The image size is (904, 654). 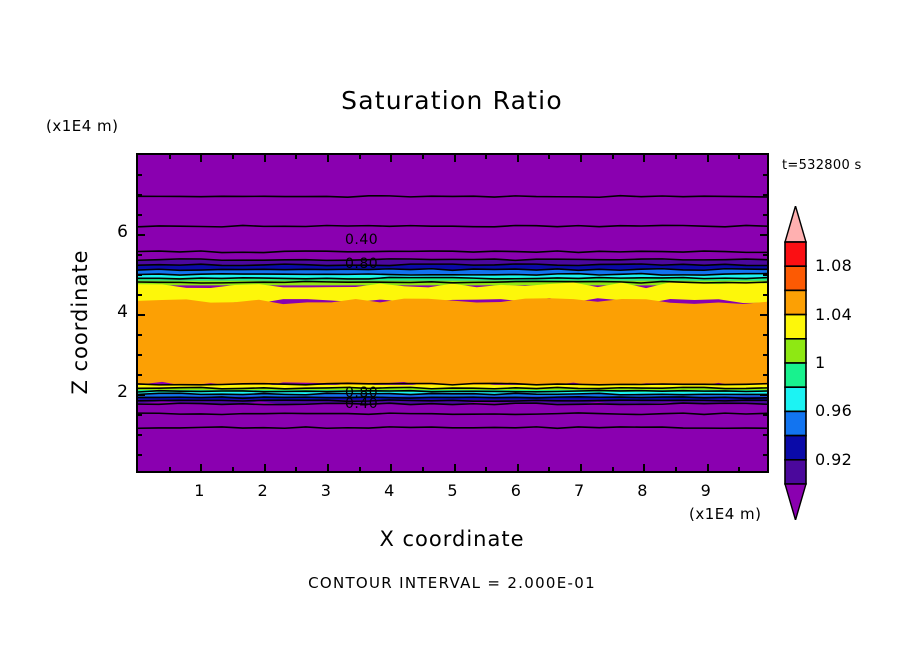 What do you see at coordinates (834, 411) in the screenshot?
I see `colorbar-tick-label: 0.96` at bounding box center [834, 411].